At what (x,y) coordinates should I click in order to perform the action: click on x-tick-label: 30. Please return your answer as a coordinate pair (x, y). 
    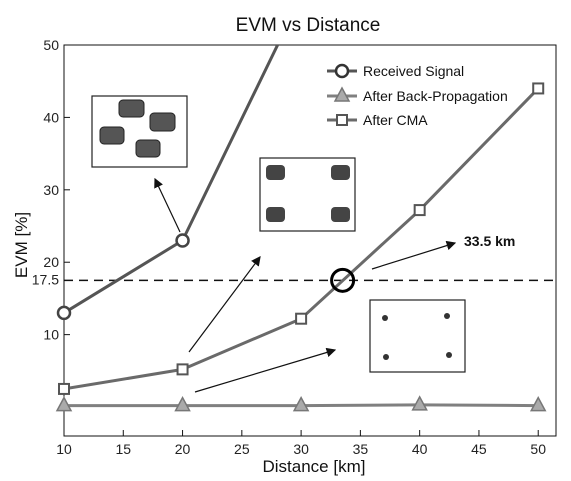
    Looking at the image, I should click on (301, 449).